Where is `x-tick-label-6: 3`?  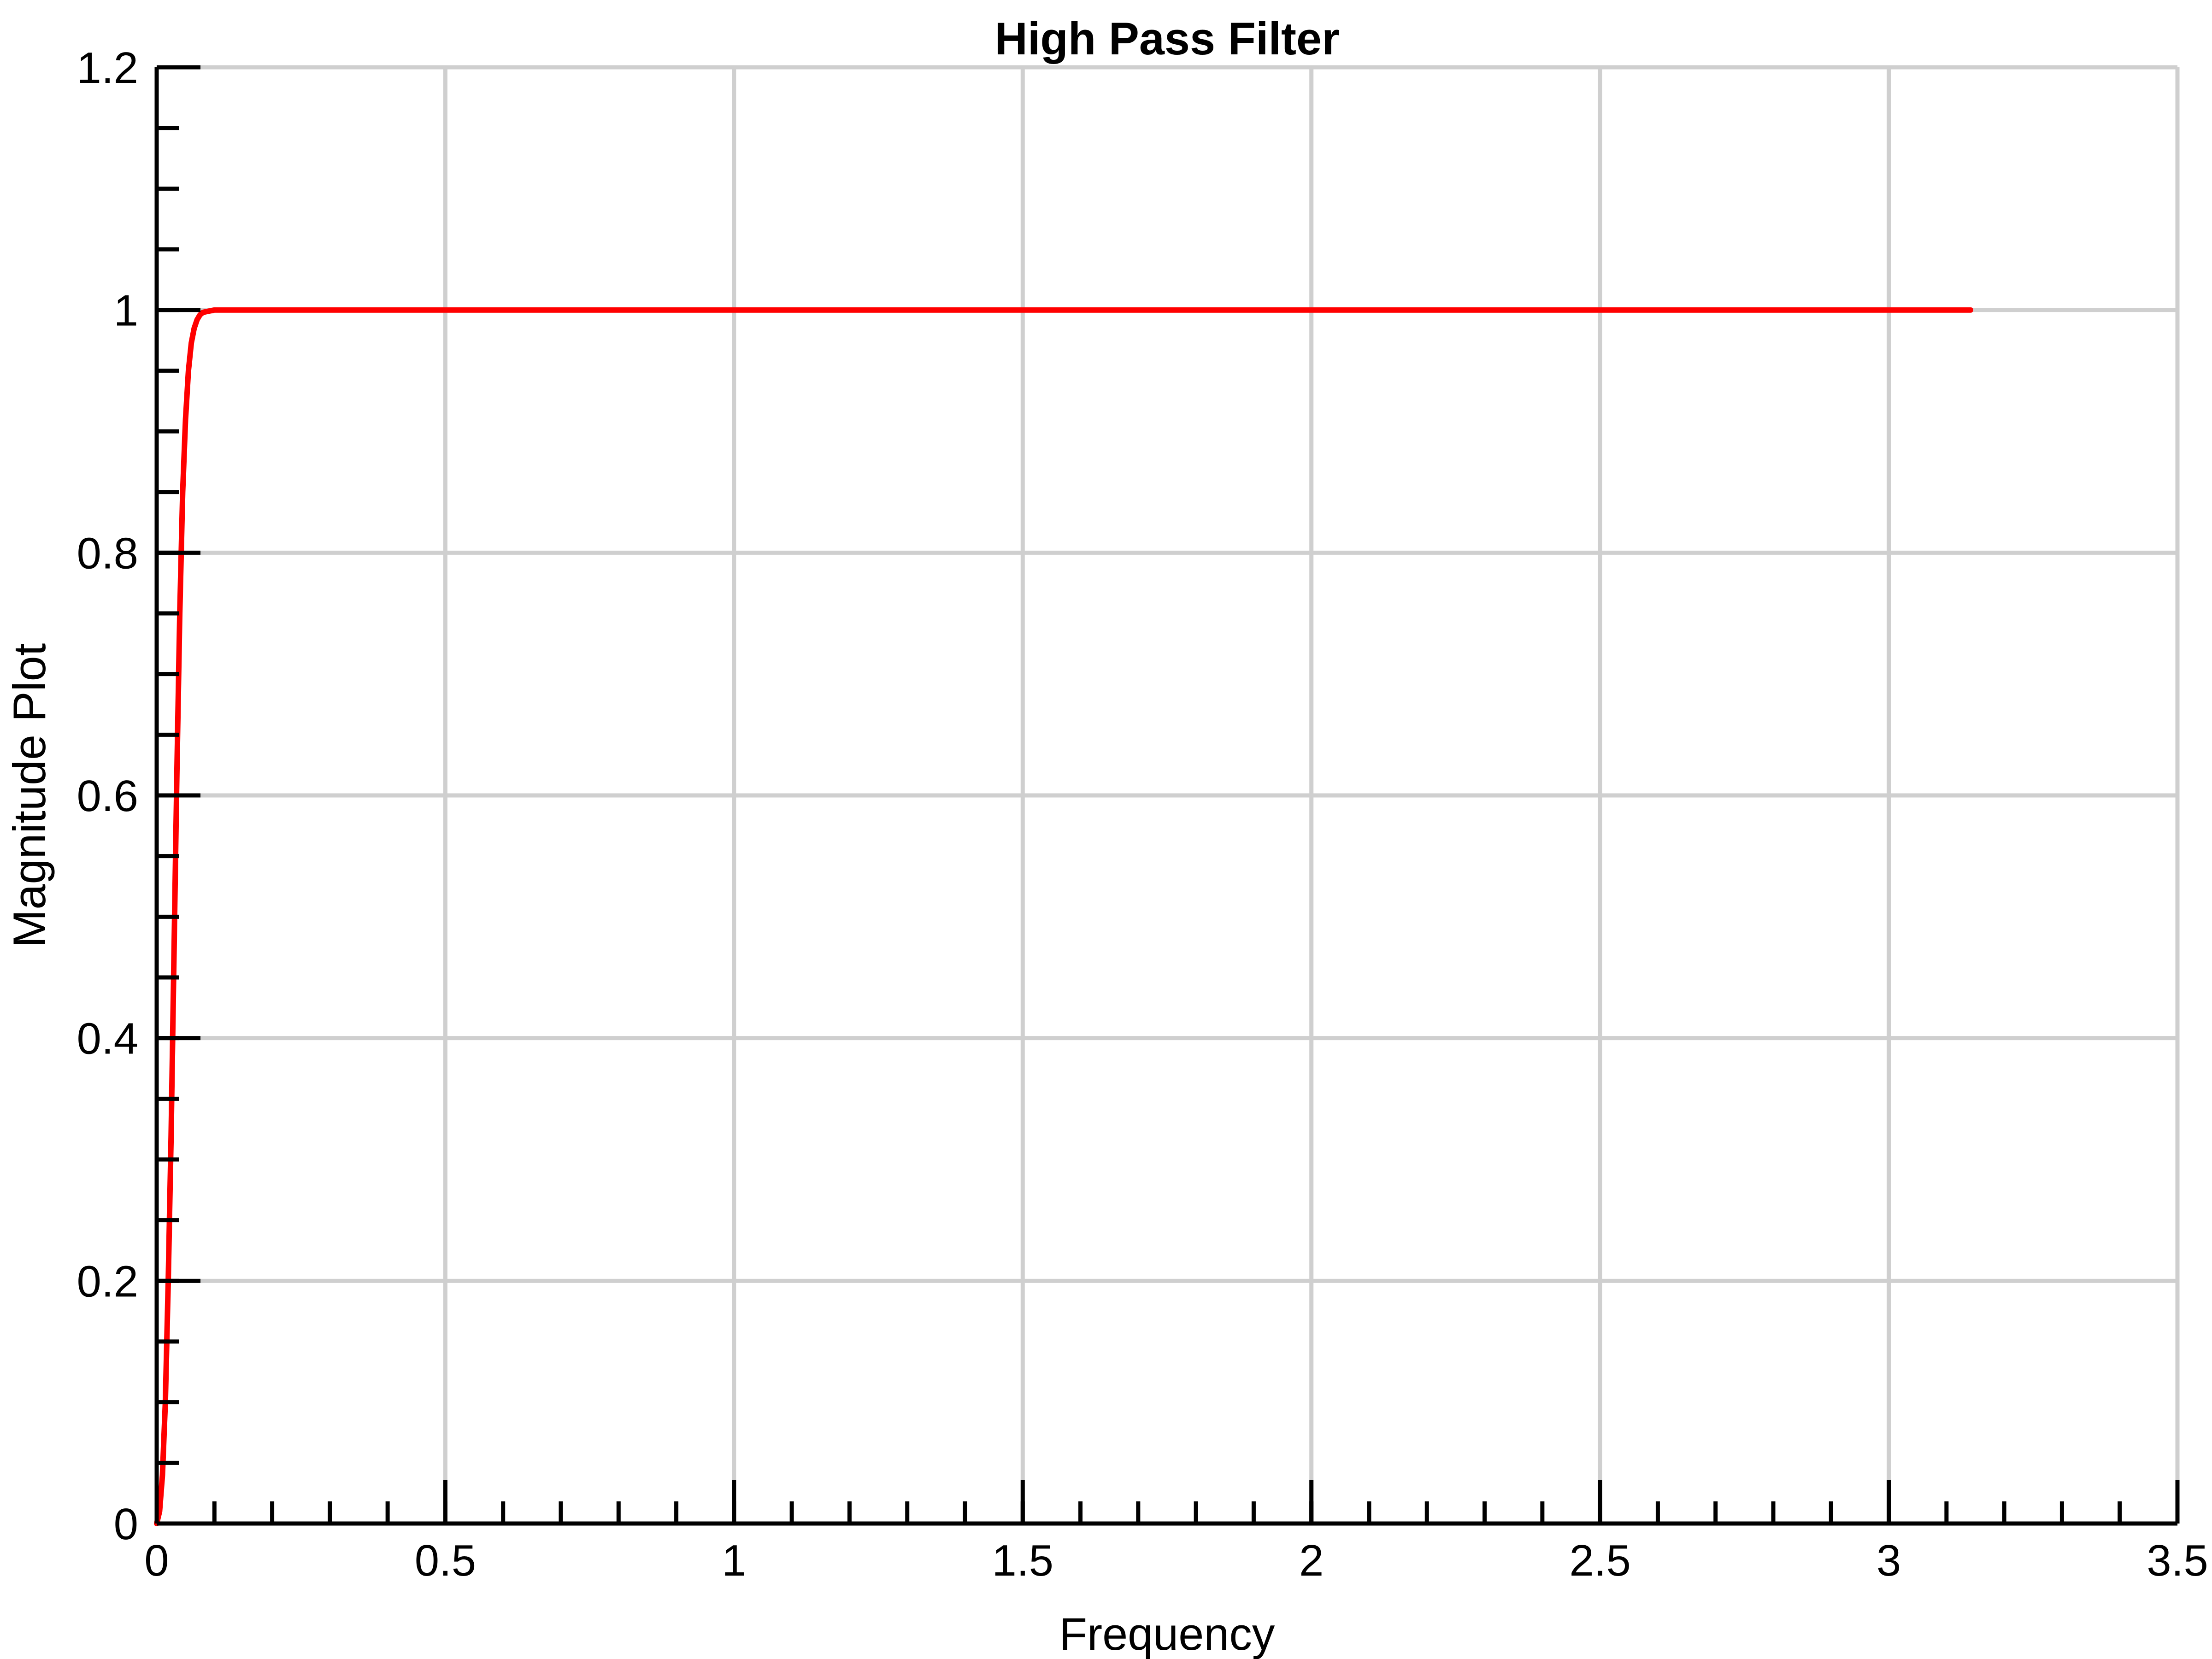
x-tick-label-6: 3 is located at coordinates (1889, 1560).